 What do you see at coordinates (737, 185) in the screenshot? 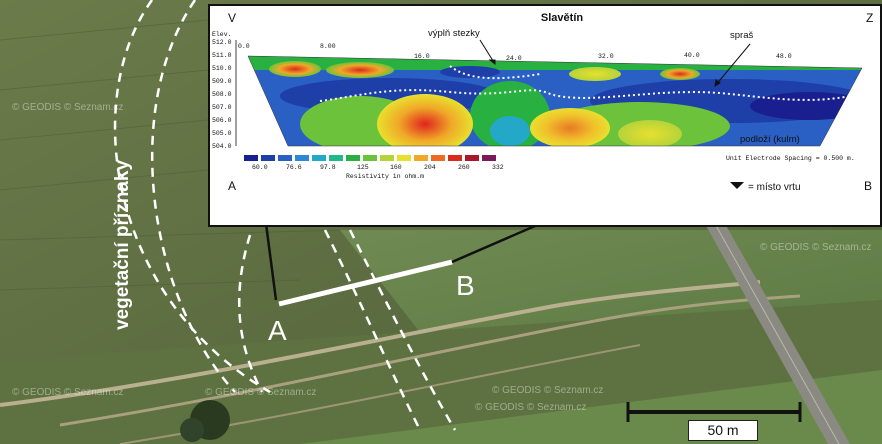
I see `borehole-icon` at bounding box center [737, 185].